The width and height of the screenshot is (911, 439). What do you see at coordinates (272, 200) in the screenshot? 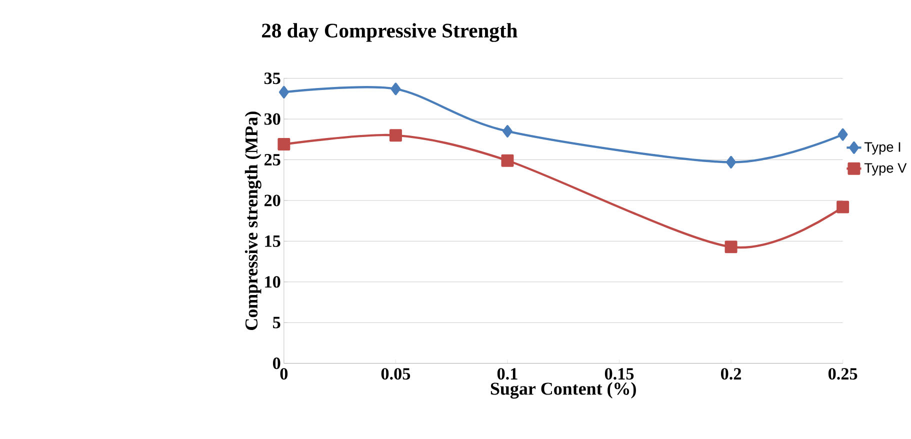
I see `y-tick-label: 20` at bounding box center [272, 200].